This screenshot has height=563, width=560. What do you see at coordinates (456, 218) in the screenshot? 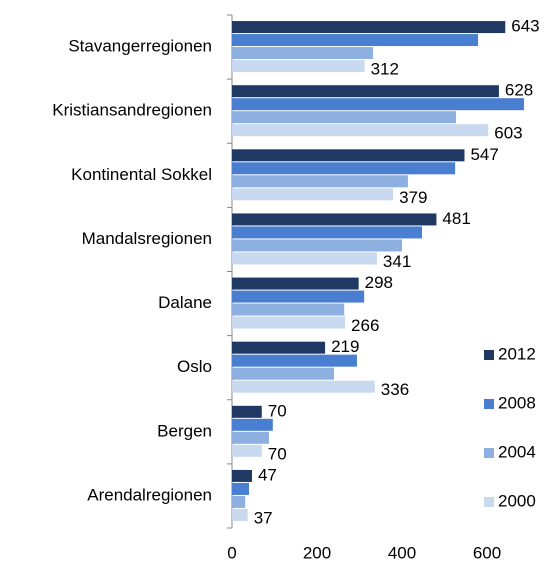
I see `data-label: 481` at bounding box center [456, 218].